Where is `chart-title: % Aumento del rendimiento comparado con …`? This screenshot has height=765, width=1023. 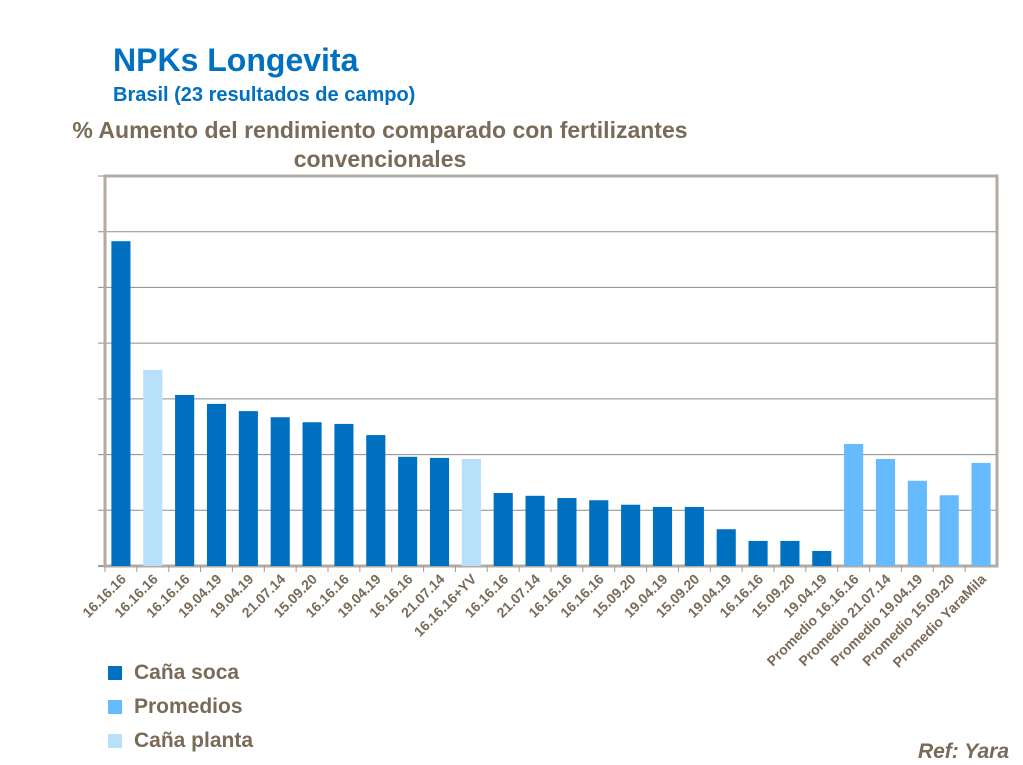 chart-title: % Aumento del rendimiento comparado con … is located at coordinates (380, 144).